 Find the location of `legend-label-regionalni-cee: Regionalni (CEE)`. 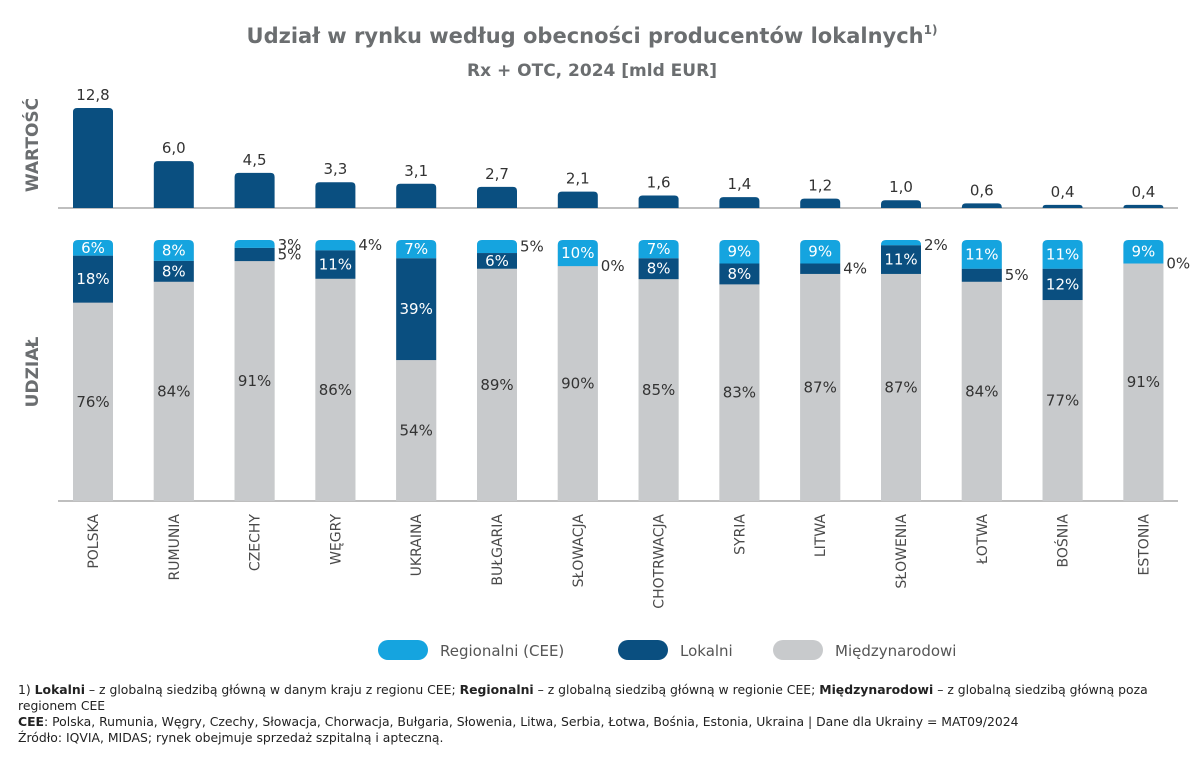

legend-label-regionalni-cee: Regionalni (CEE) is located at coordinates (502, 651).